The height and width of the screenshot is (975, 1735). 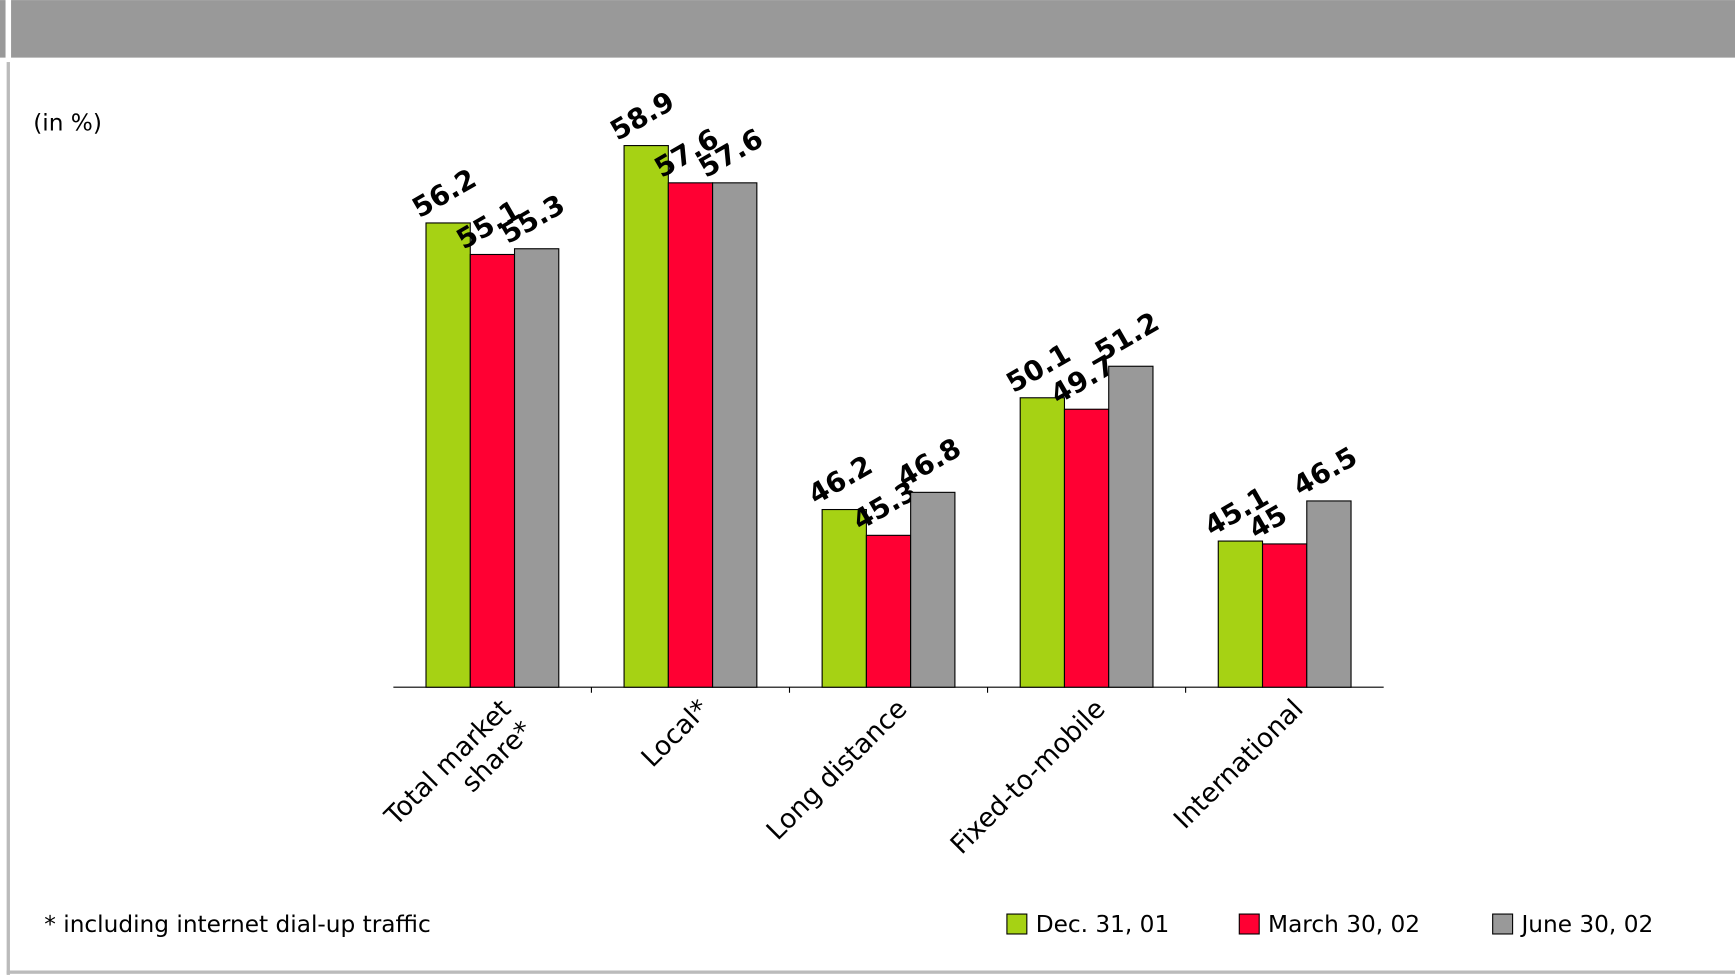 What do you see at coordinates (458, 773) in the screenshot?
I see `x-tick-label: Total marketshare*` at bounding box center [458, 773].